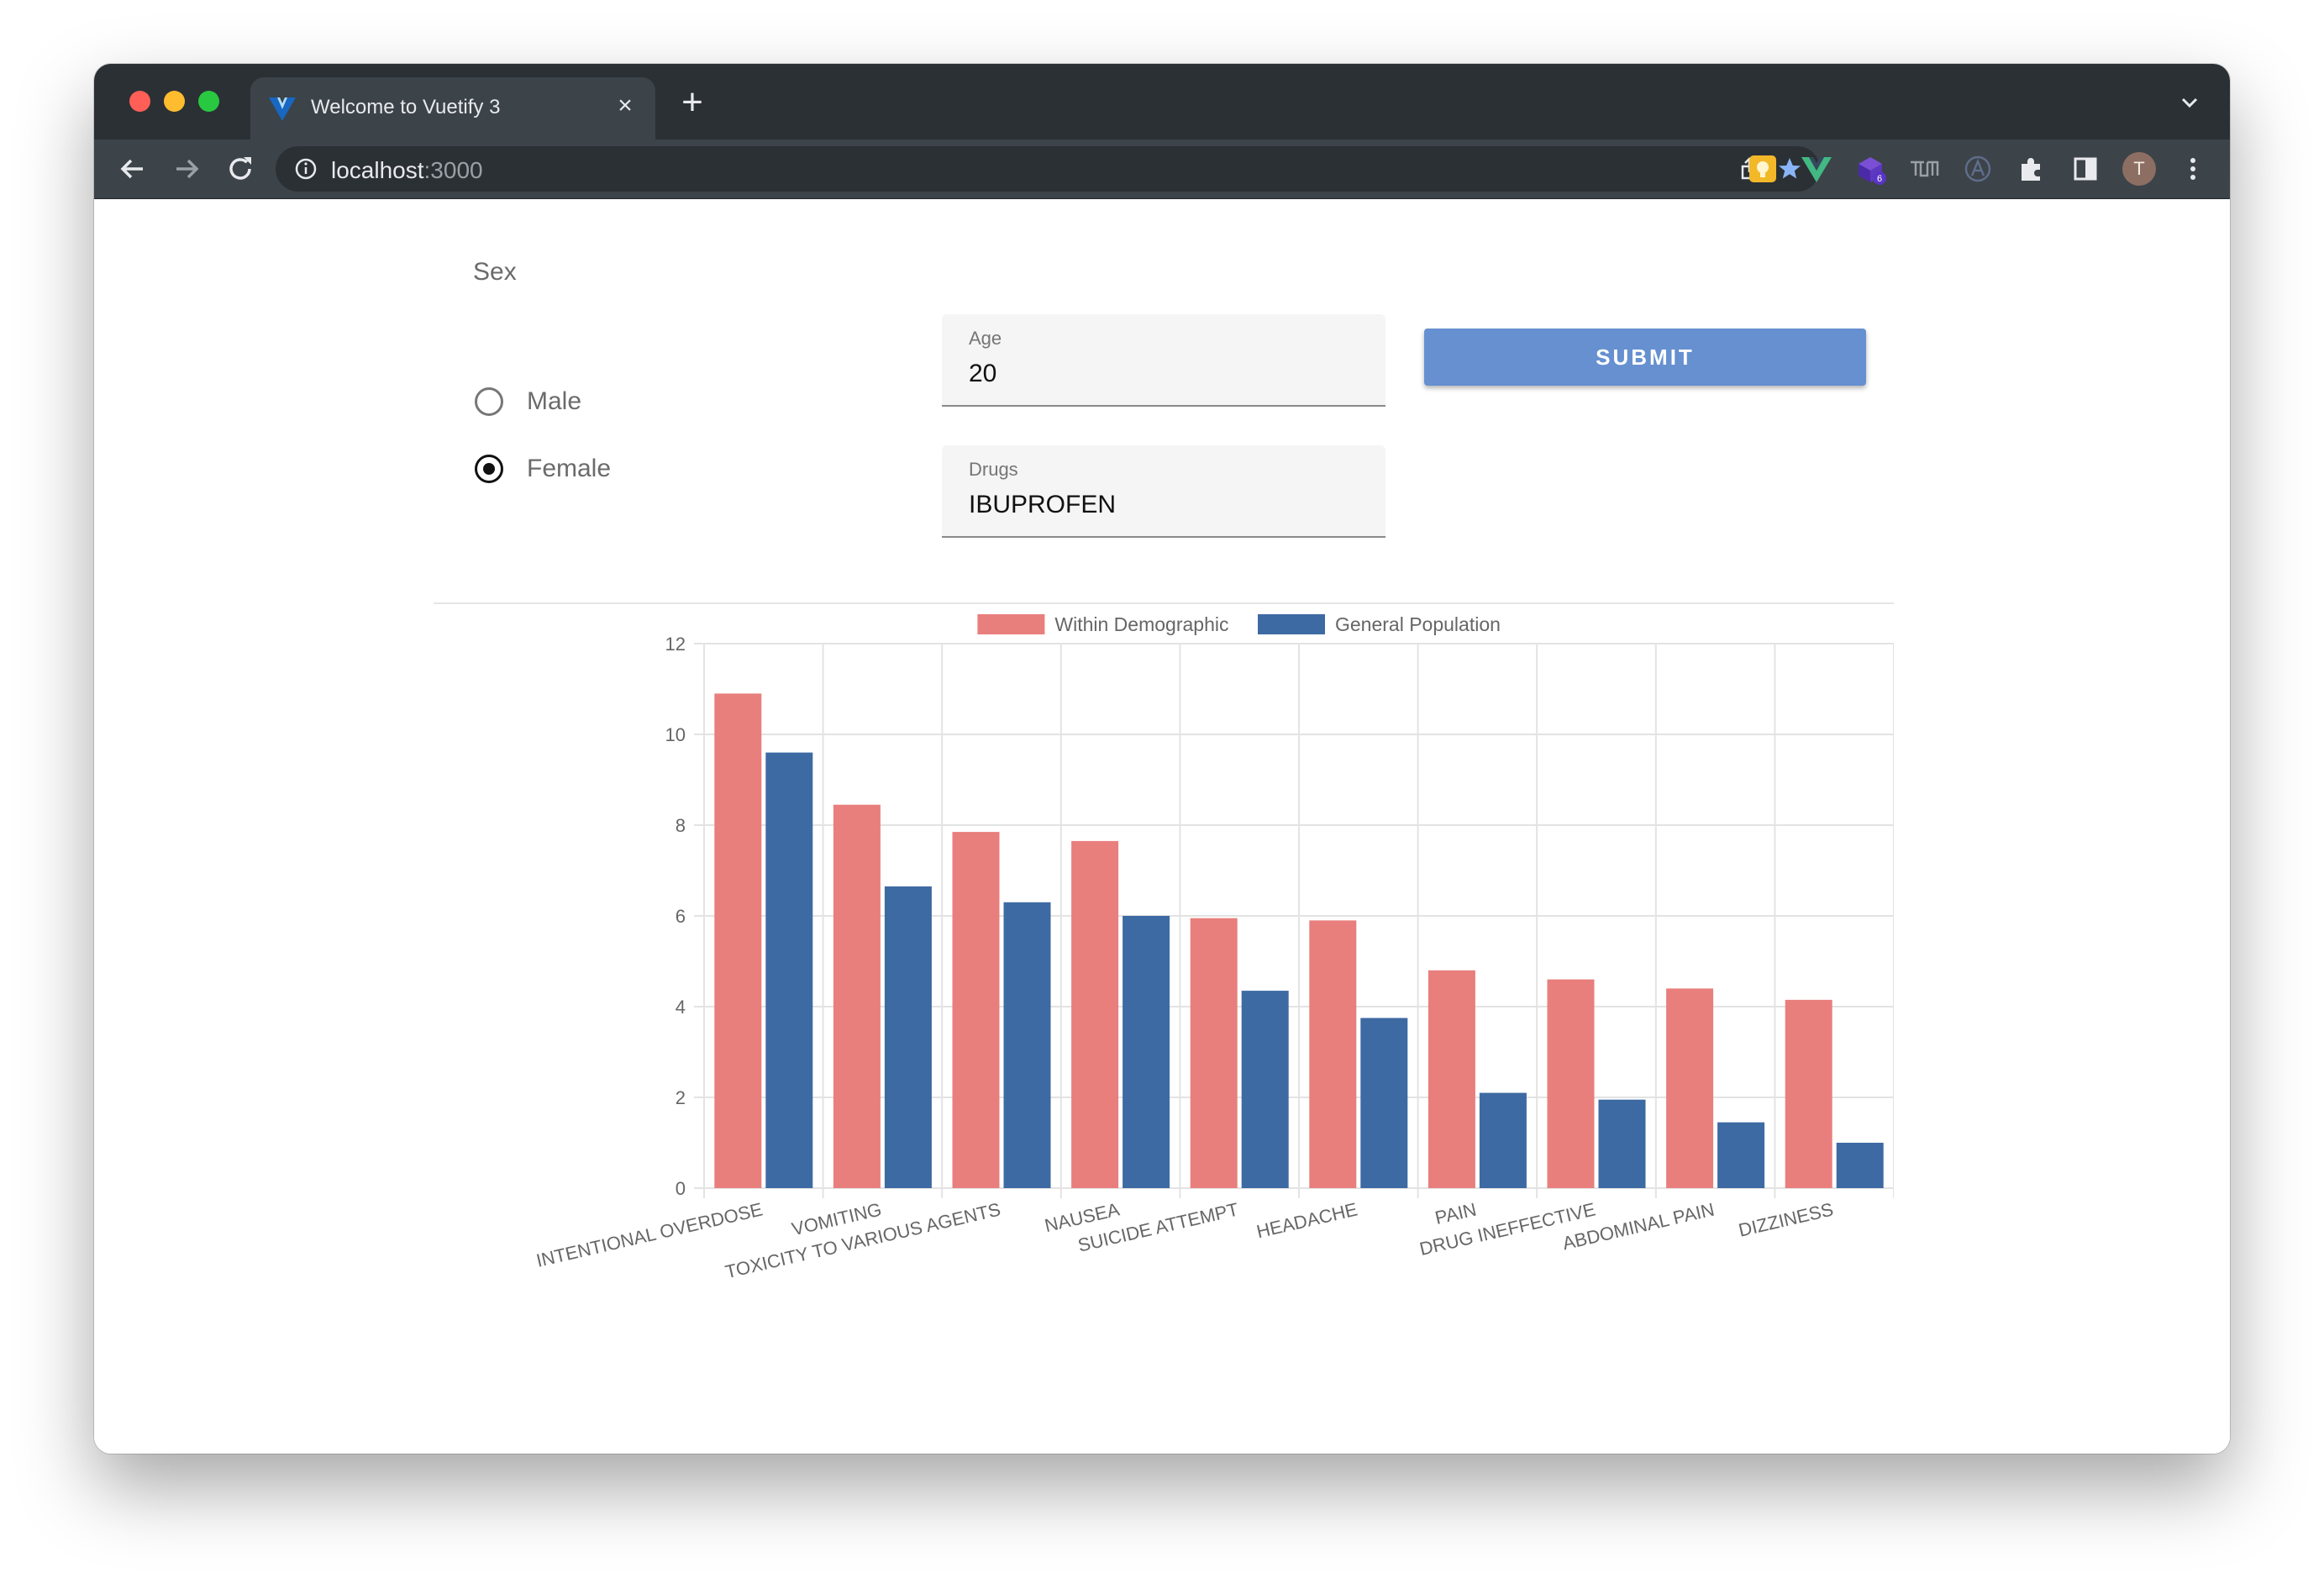  I want to click on legend-label: Within Demographic, so click(1141, 624).